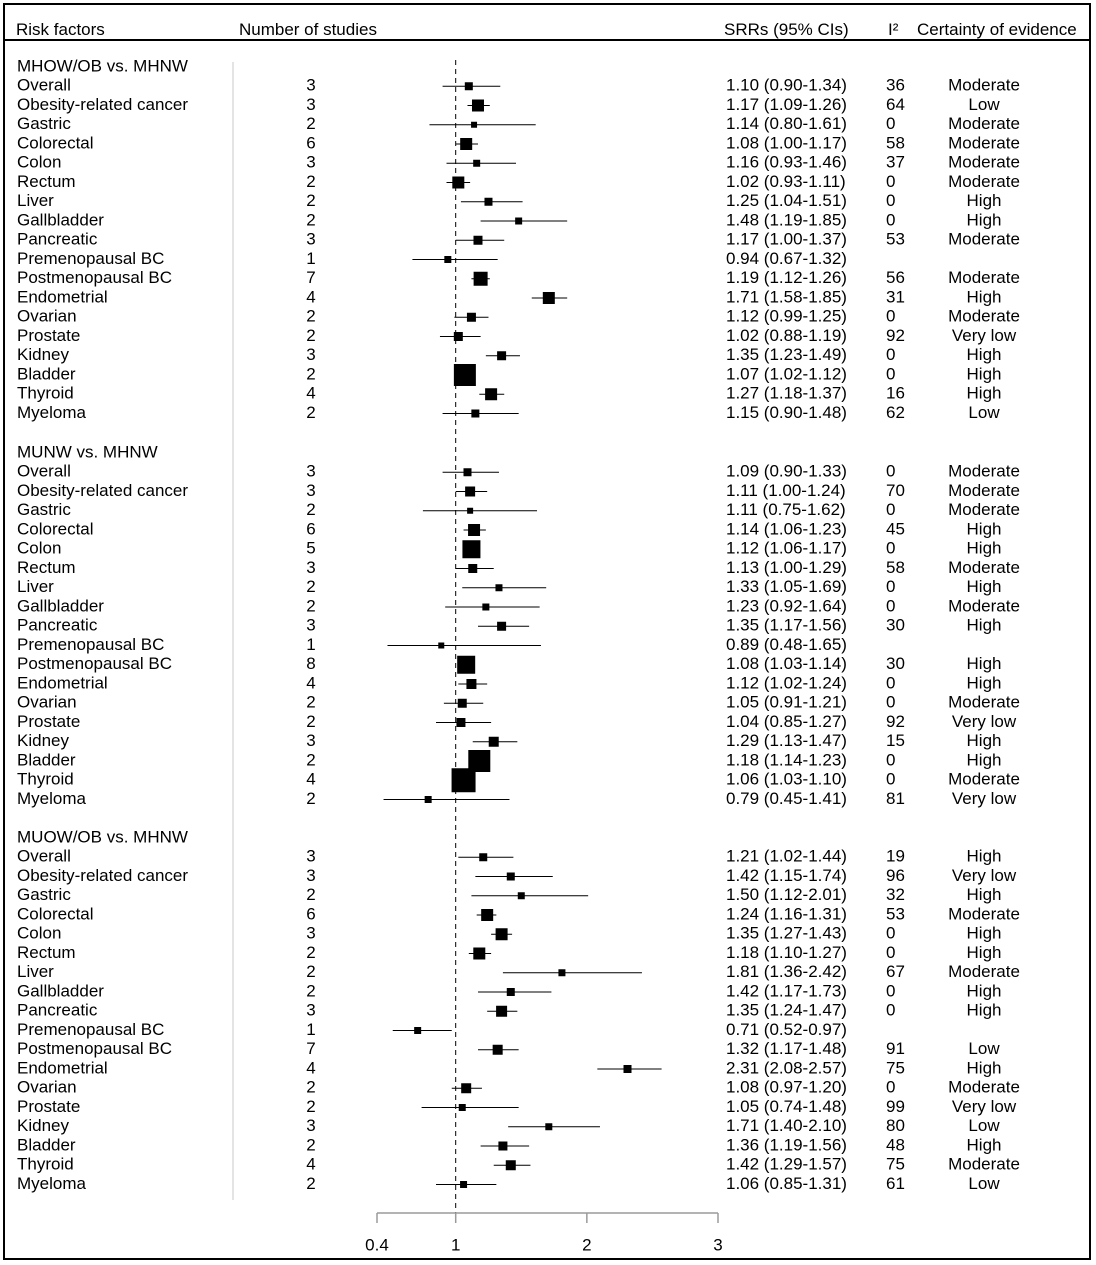 The height and width of the screenshot is (1265, 1096). I want to click on row-certainty: Low, so click(984, 1048).